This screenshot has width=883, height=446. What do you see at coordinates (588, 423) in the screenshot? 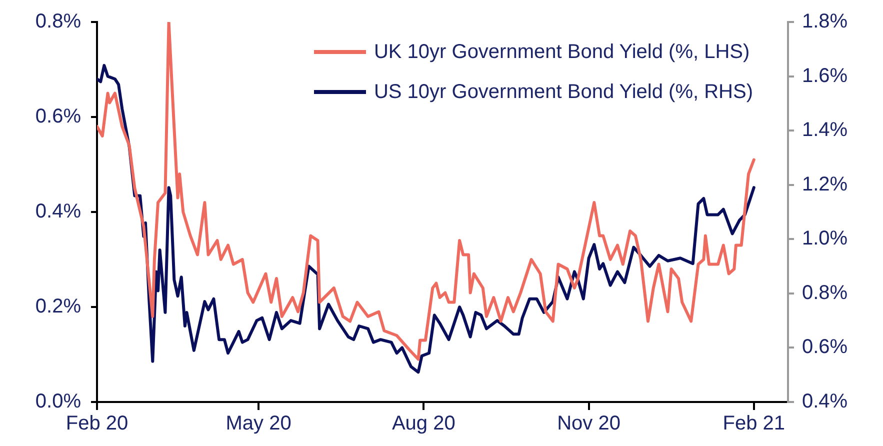
I see `x-tick-label: Nov 20` at bounding box center [588, 423].